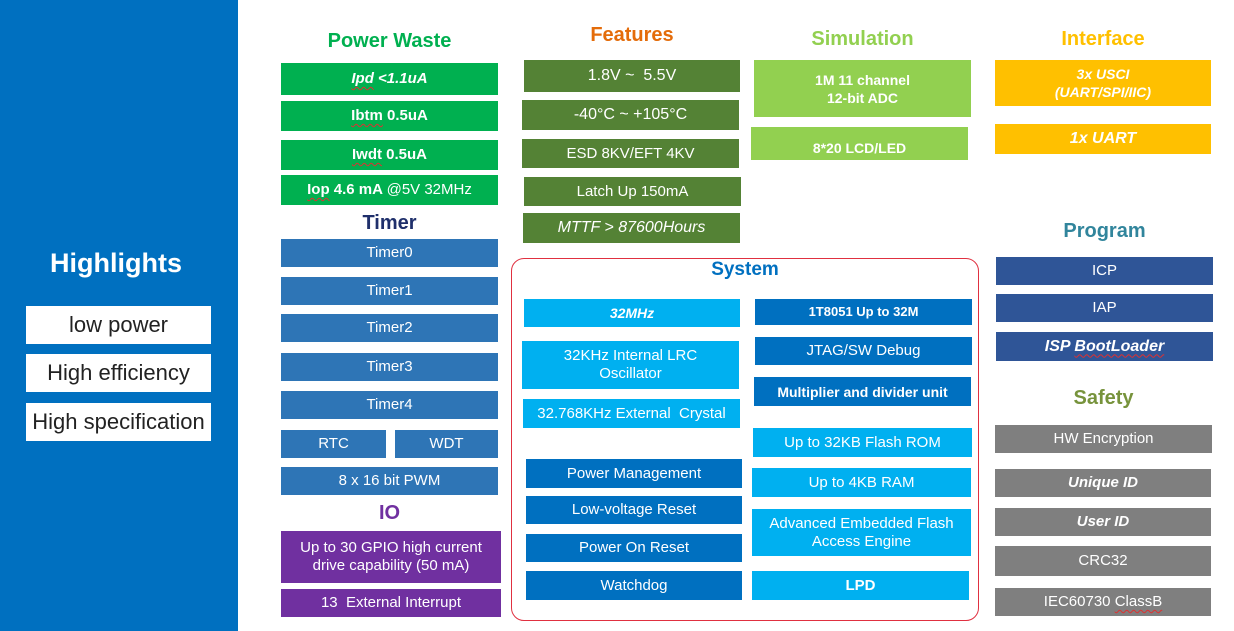  Describe the element at coordinates (1104, 271) in the screenshot. I see `program-icp: ICP` at that location.